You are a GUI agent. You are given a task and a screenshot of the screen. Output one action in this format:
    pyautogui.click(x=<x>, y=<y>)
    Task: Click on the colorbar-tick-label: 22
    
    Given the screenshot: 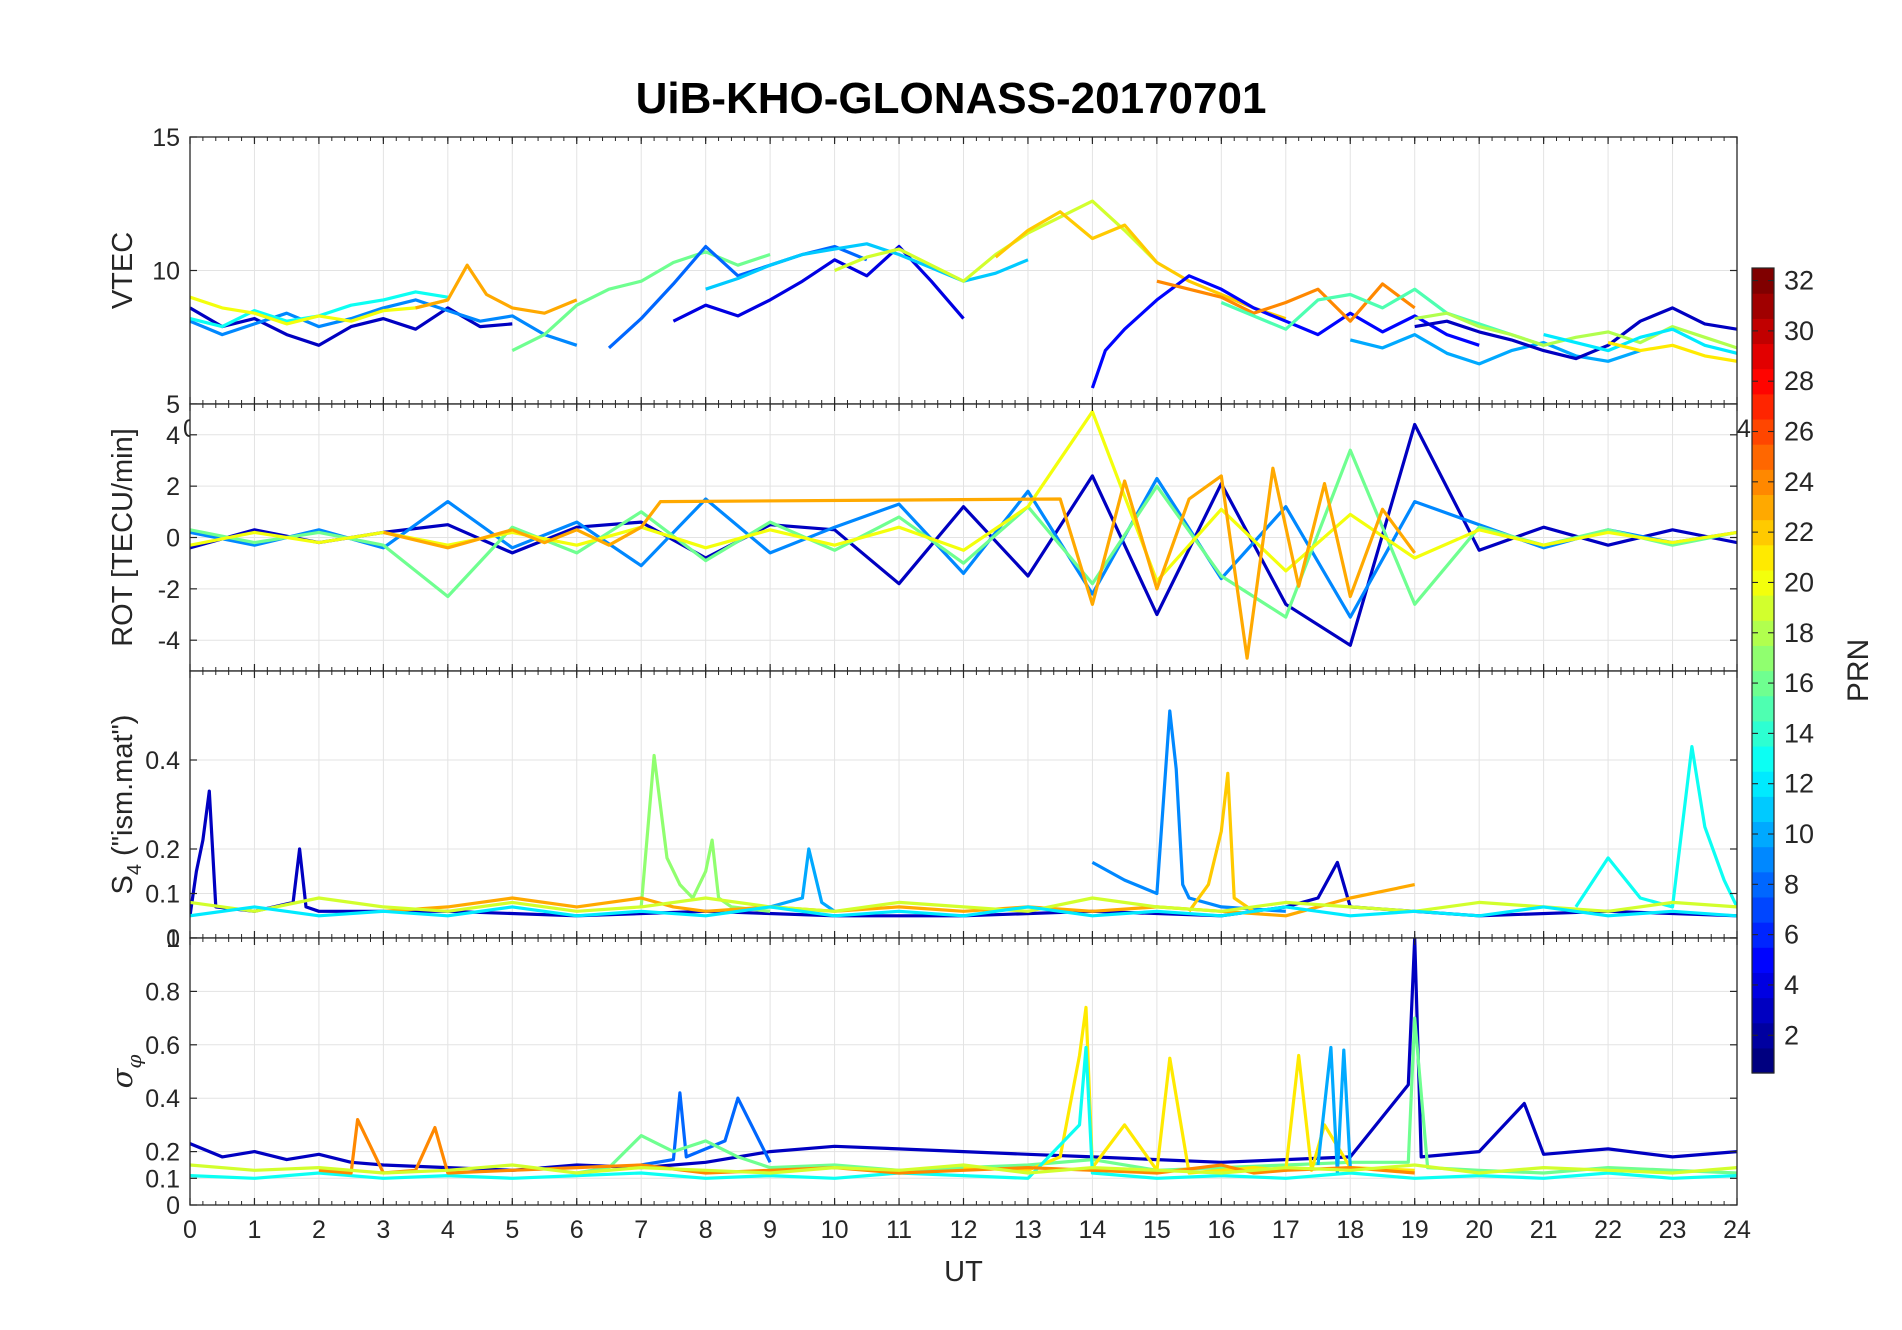 What is the action you would take?
    pyautogui.click(x=1799, y=532)
    